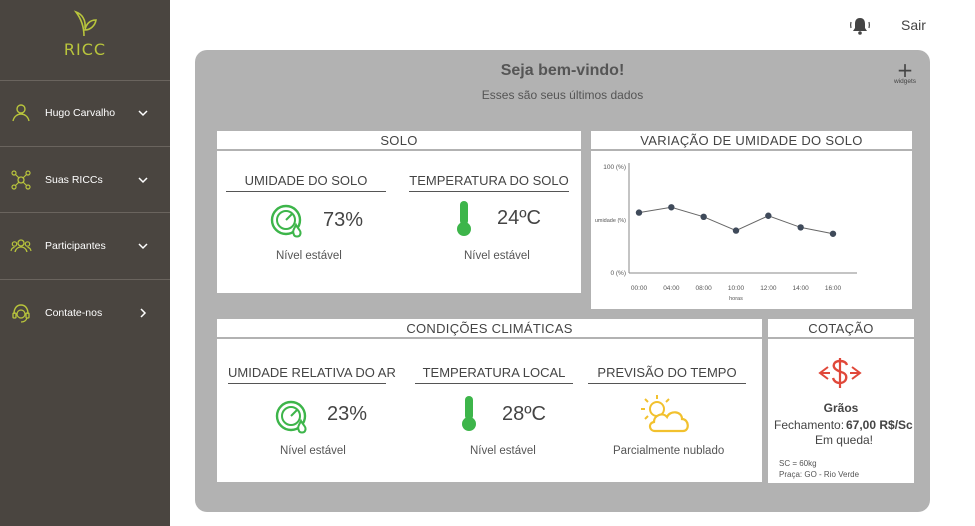 Image resolution: width=975 pixels, height=526 pixels. I want to click on air-humidity-value: 23%, so click(347, 414).